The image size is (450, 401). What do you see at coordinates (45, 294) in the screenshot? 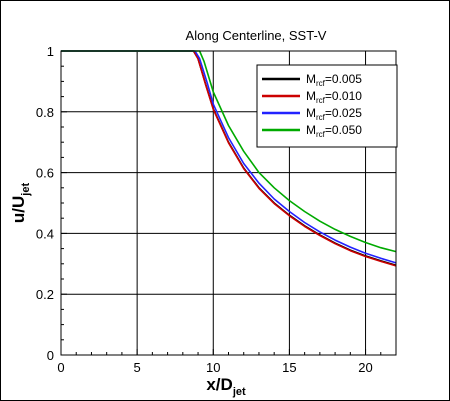
I see `y-tick-label: 0.2` at bounding box center [45, 294].